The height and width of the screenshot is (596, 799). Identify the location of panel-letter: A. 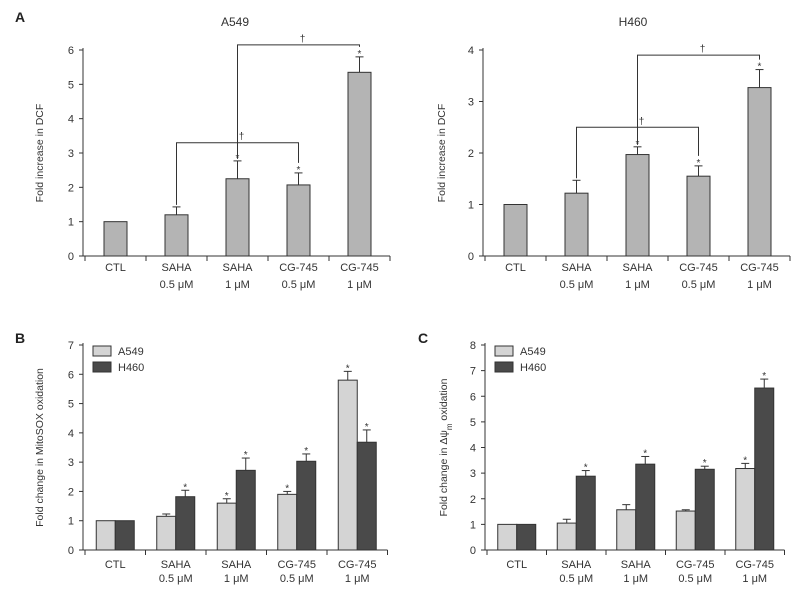
(20, 17).